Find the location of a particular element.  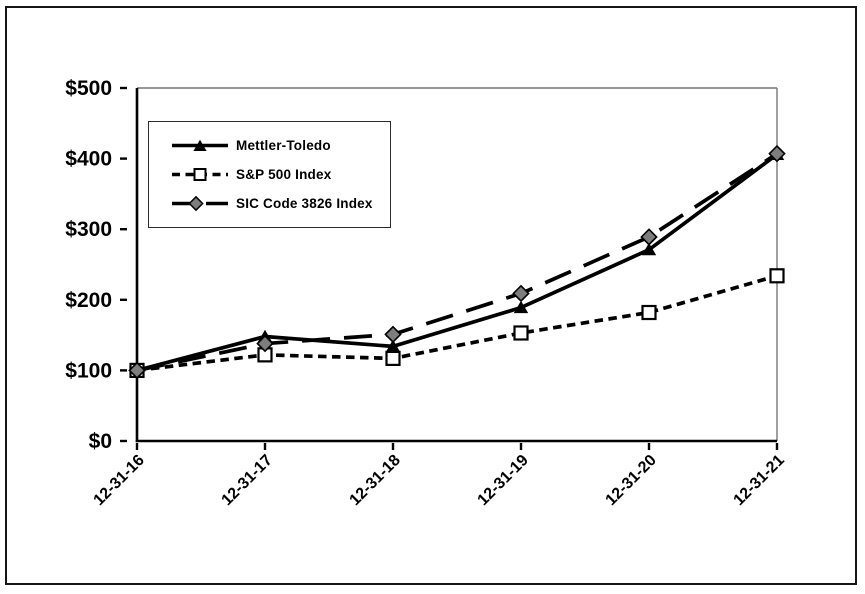

legend-label-mettler-toledo: Mettler-Toledo is located at coordinates (283, 145).